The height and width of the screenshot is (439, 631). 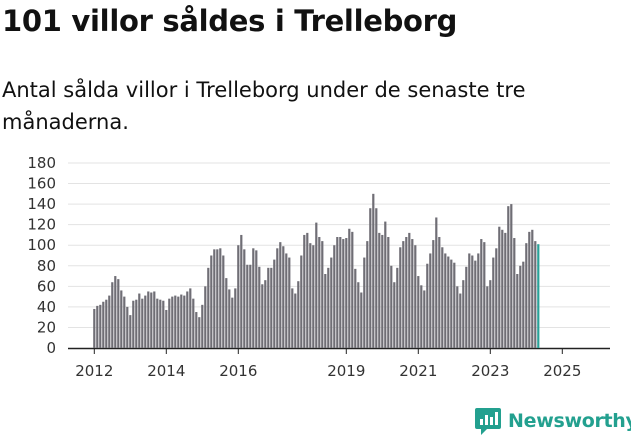 What do you see at coordinates (46, 307) in the screenshot?
I see `y-tick-label: 40` at bounding box center [46, 307].